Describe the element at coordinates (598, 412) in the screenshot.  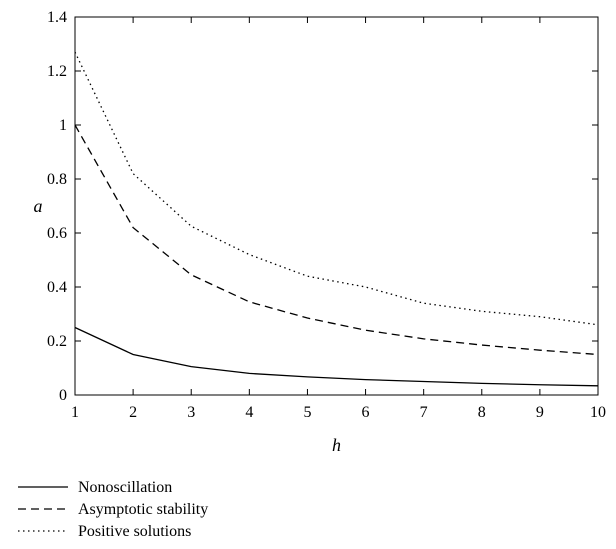
I see `x-tick-label: 10` at that location.